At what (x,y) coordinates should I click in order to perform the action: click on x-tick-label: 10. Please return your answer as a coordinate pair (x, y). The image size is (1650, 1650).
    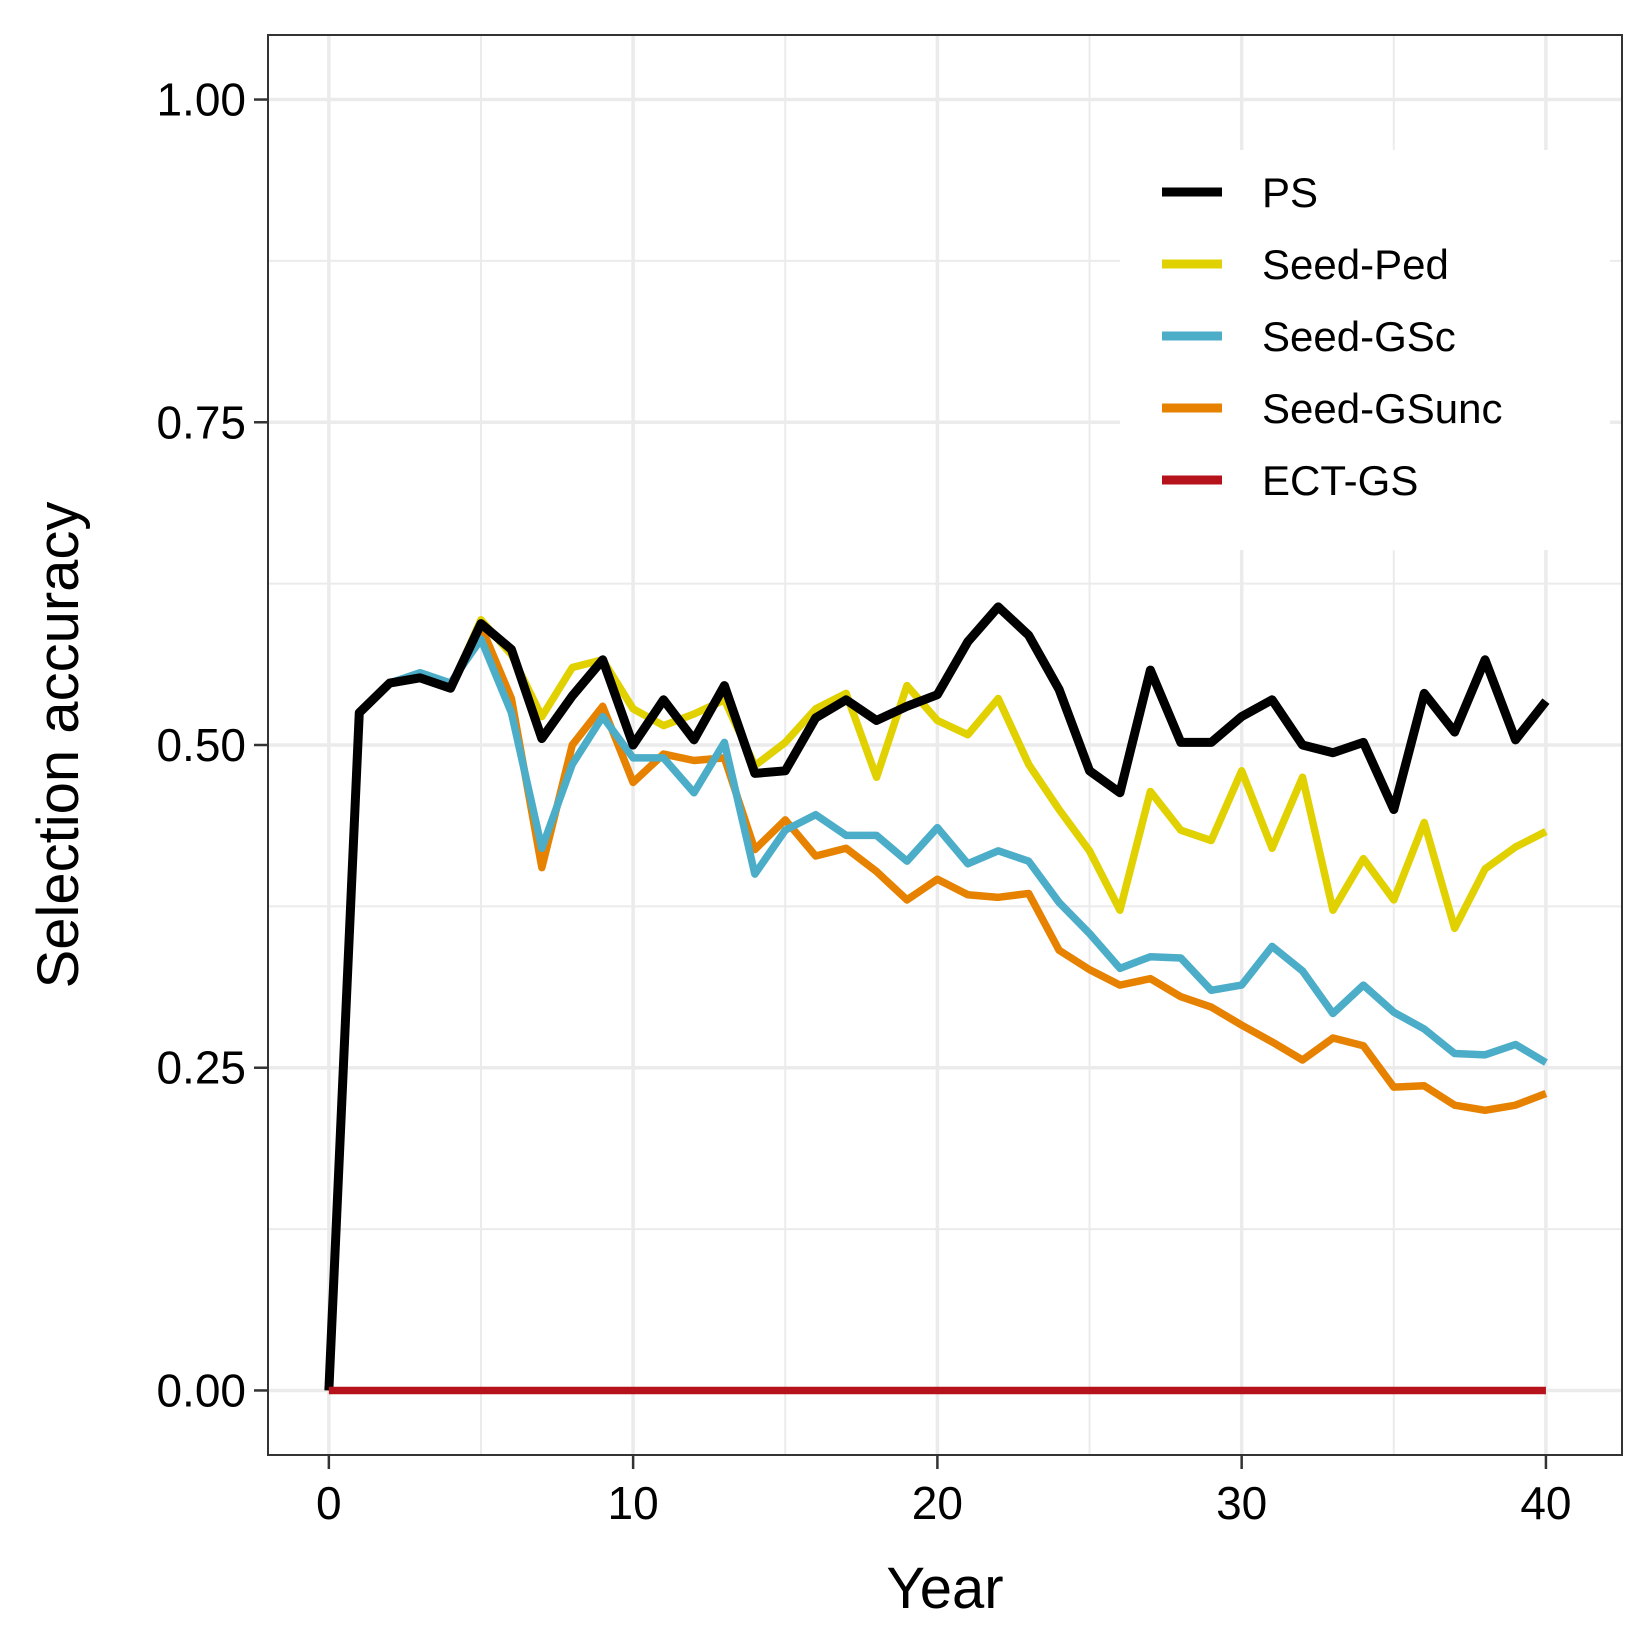
    Looking at the image, I should click on (633, 1503).